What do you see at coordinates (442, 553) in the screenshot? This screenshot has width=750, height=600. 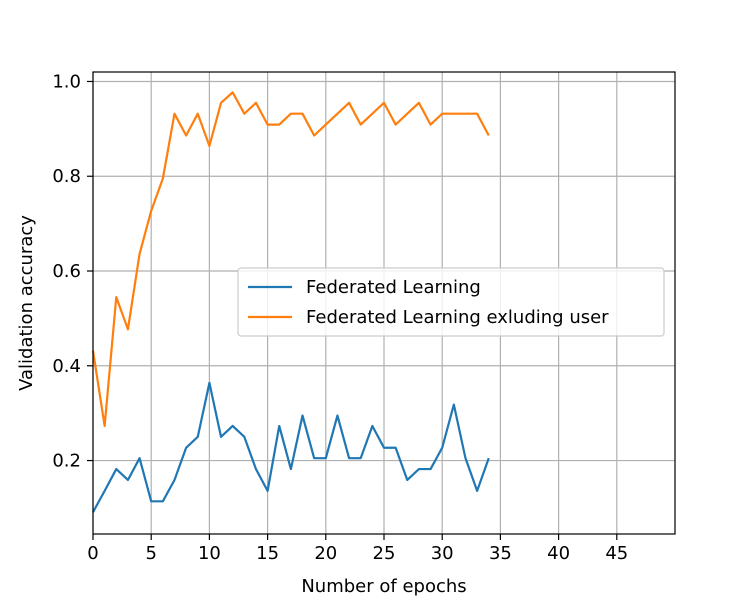 I see `x-tick-label: 30` at bounding box center [442, 553].